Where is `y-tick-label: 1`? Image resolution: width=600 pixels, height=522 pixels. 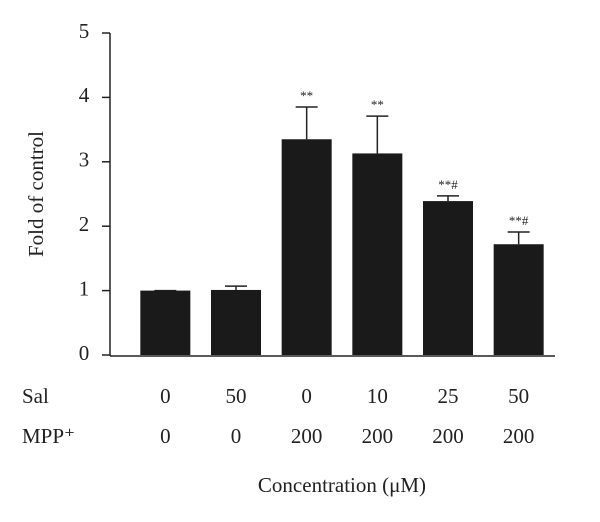
y-tick-label: 1 is located at coordinates (84, 288).